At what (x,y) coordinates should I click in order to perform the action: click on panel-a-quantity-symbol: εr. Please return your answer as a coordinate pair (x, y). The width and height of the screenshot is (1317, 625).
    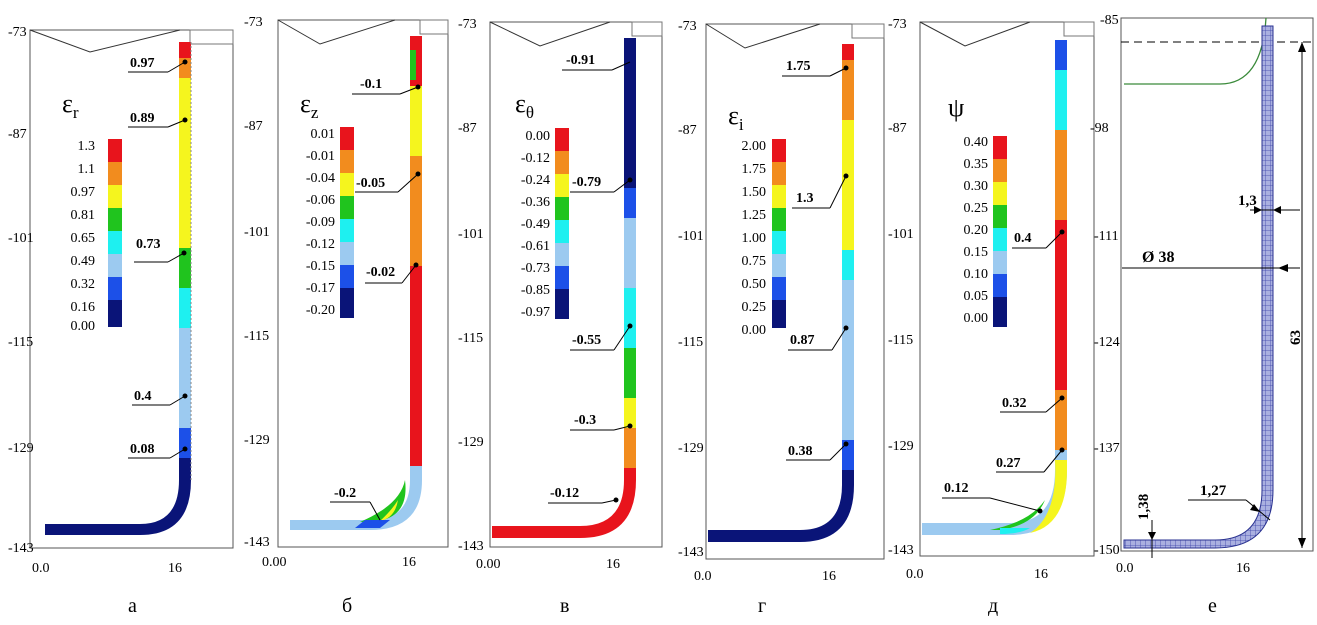
    Looking at the image, I should click on (70, 105).